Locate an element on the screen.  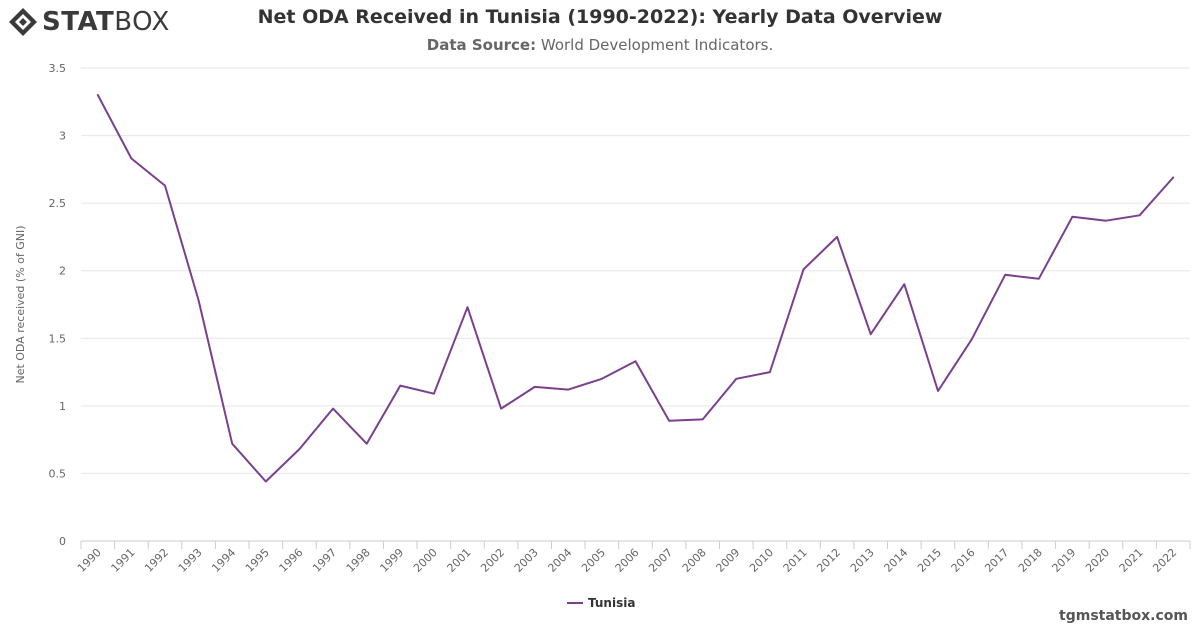
x-tick-label: 1991 is located at coordinates (123, 560).